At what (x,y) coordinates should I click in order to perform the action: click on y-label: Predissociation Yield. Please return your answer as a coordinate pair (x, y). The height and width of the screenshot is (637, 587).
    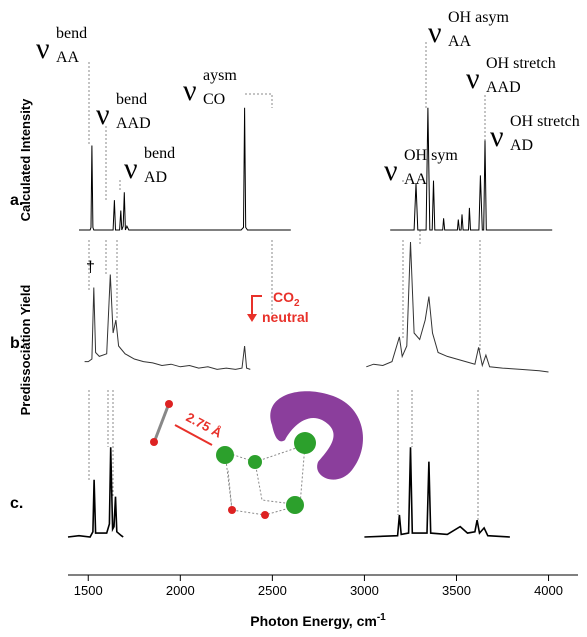
    Looking at the image, I should click on (25, 350).